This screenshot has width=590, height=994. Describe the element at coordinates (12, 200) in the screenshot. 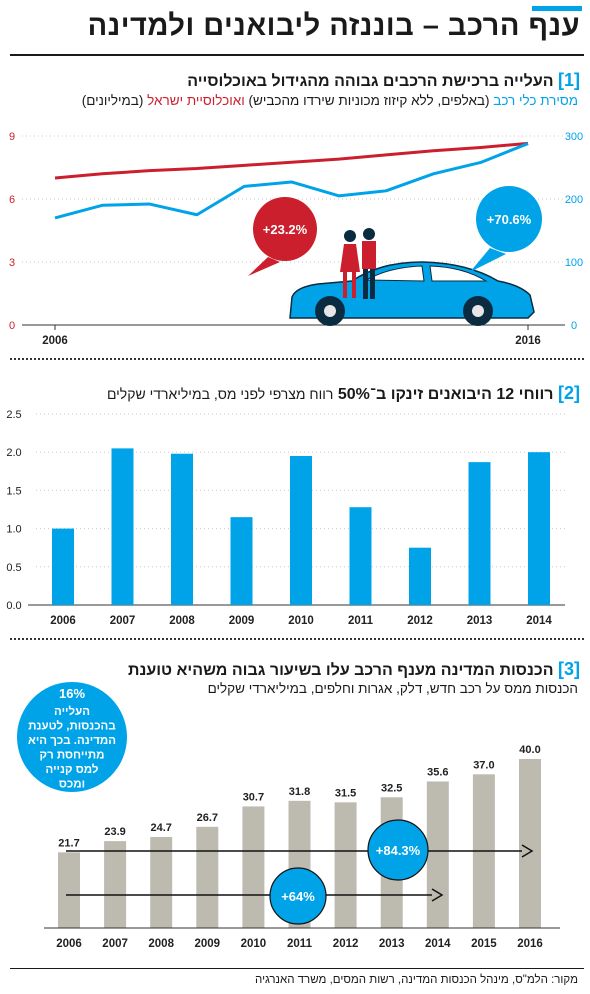

I see `left-axis-tick: 6` at that location.